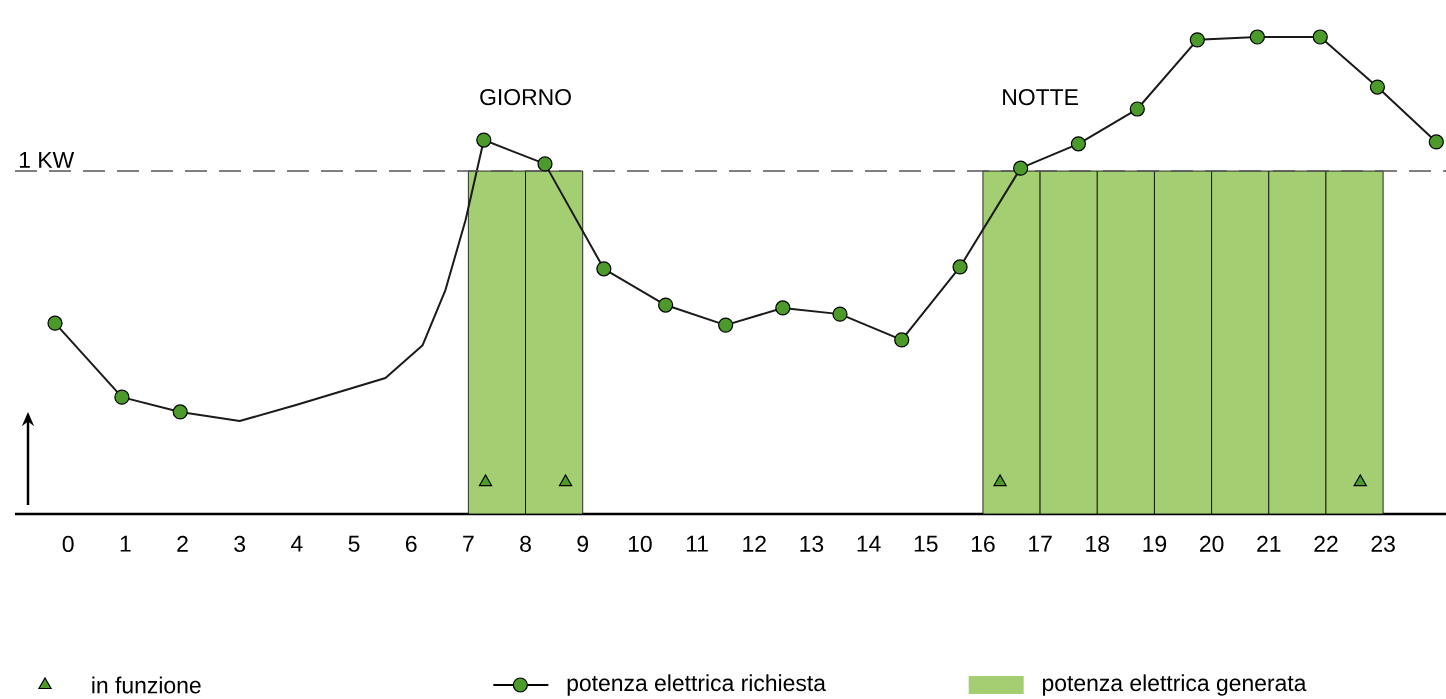 Image resolution: width=1446 pixels, height=699 pixels. What do you see at coordinates (240, 544) in the screenshot?
I see `x-tick-label: 3` at bounding box center [240, 544].